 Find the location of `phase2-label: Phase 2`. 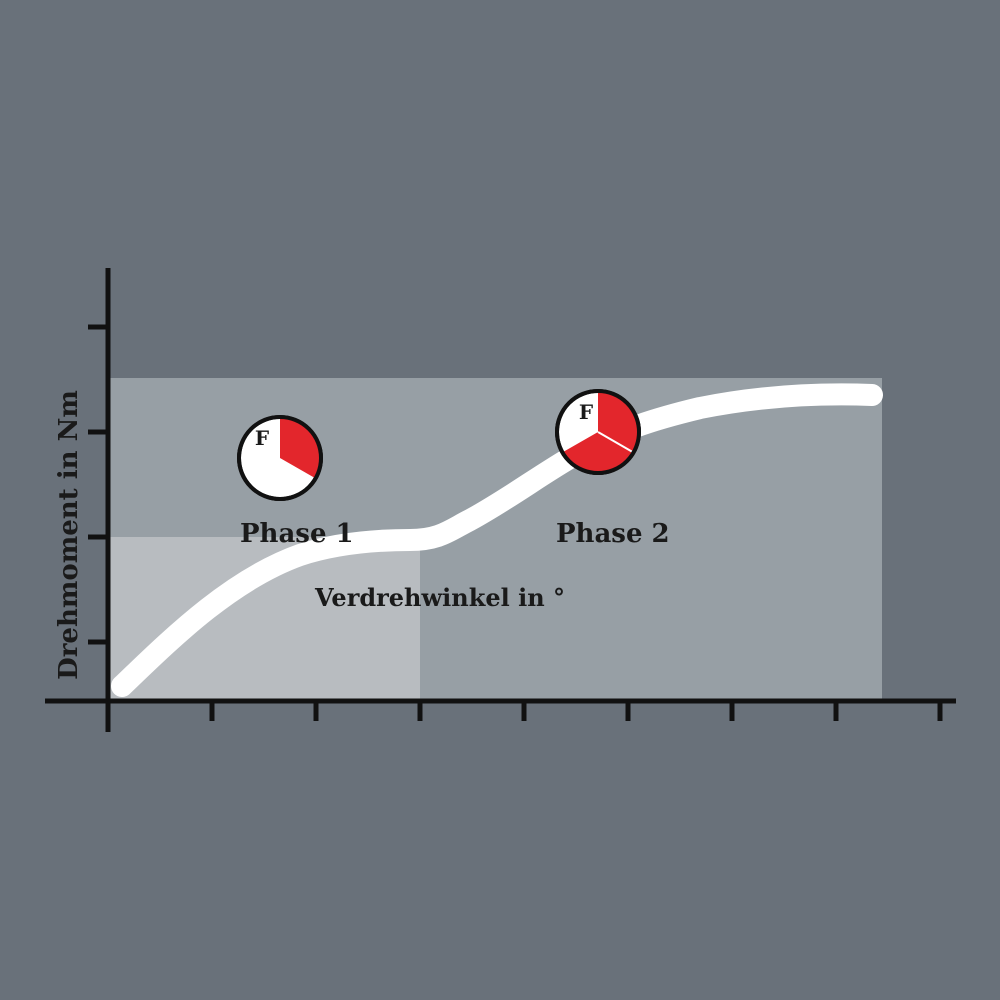

phase2-label: Phase 2 is located at coordinates (613, 534).